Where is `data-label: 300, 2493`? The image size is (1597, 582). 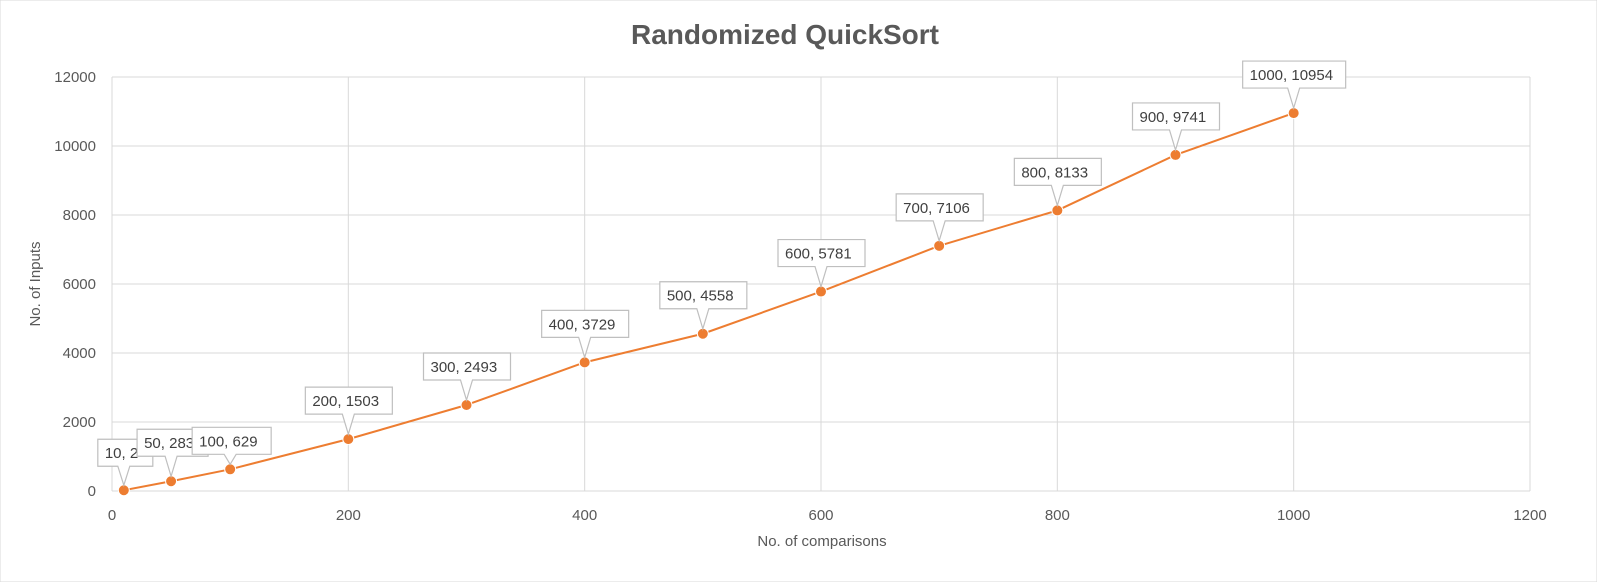
data-label: 300, 2493 is located at coordinates (467, 377).